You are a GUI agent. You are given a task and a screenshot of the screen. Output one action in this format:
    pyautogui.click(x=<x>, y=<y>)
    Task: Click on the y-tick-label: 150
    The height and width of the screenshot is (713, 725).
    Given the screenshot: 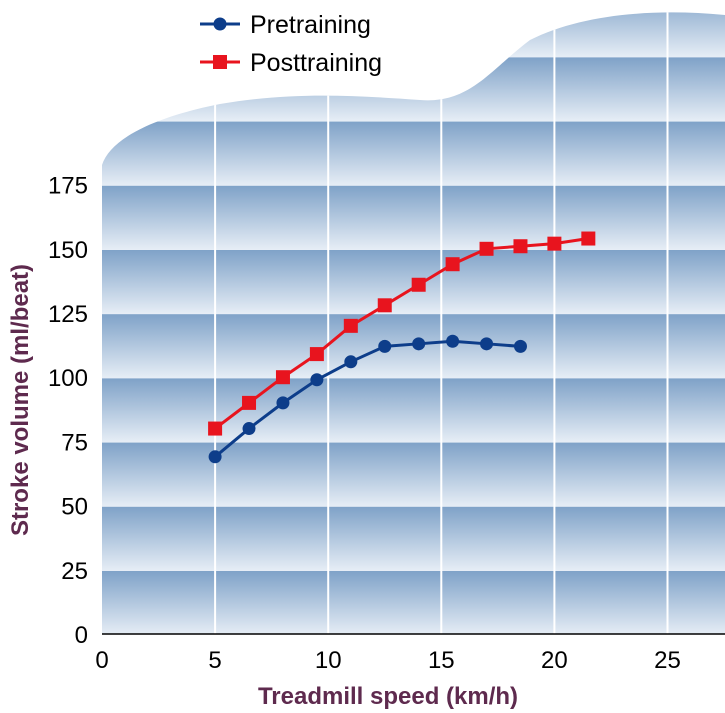 What is the action you would take?
    pyautogui.click(x=68, y=250)
    